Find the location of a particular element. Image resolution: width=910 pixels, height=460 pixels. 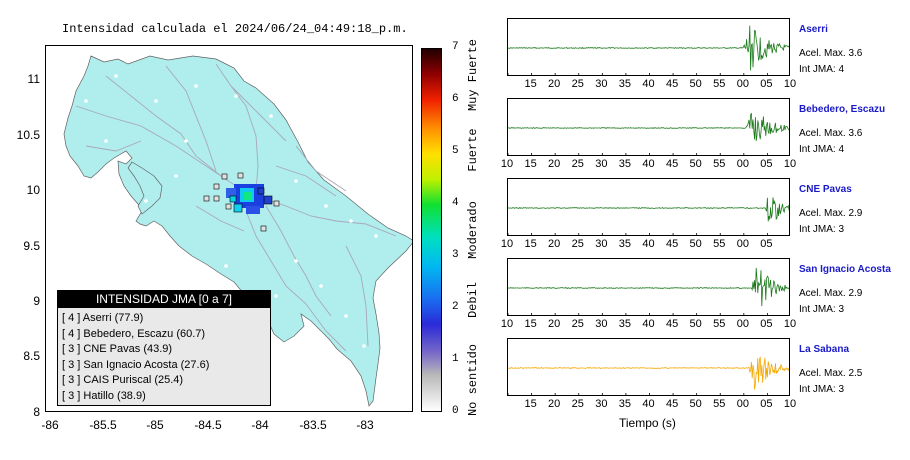

map-x-tick-label: -84 is located at coordinates (260, 425).